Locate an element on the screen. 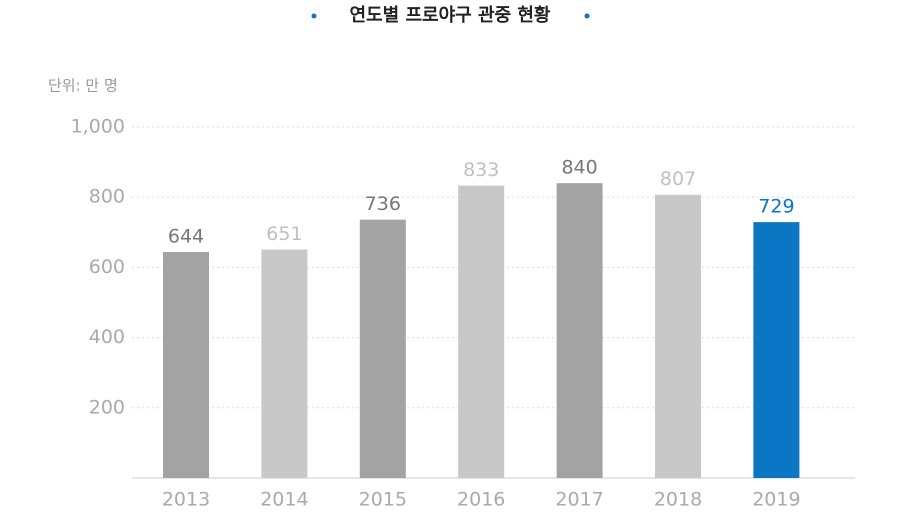  value-label: 651 is located at coordinates (284, 234).